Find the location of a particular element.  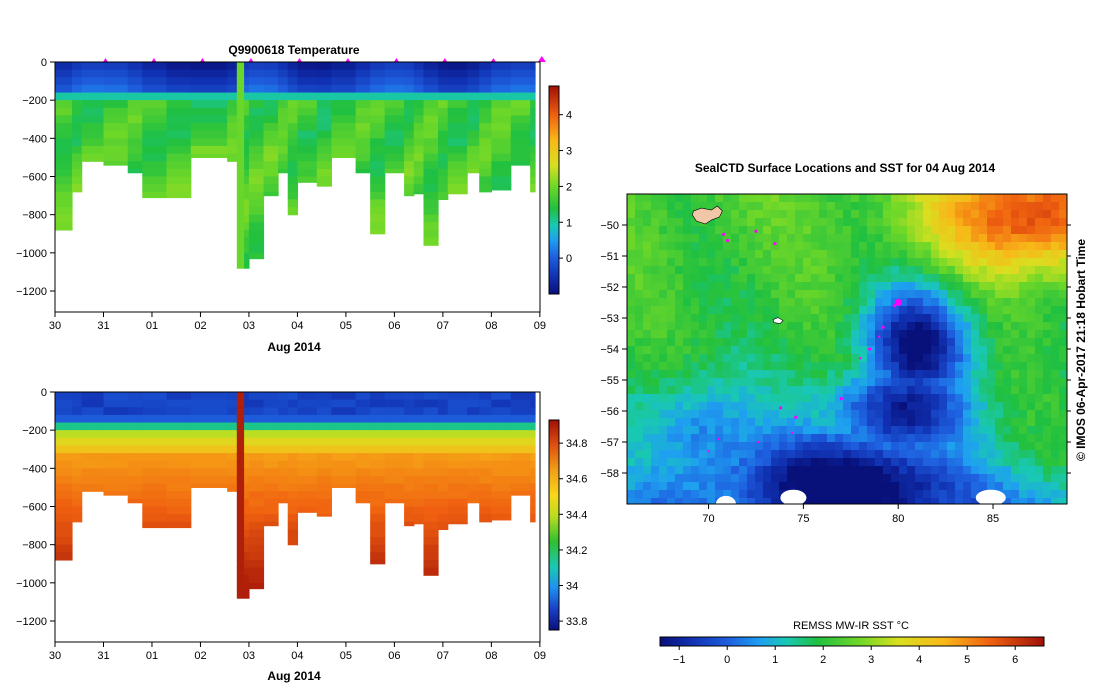

temperature-x-tick-label: 05 is located at coordinates (346, 326).